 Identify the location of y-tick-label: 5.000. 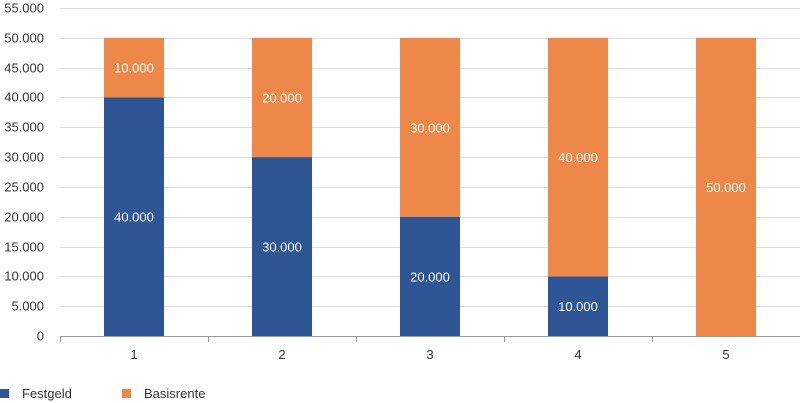
(27, 306).